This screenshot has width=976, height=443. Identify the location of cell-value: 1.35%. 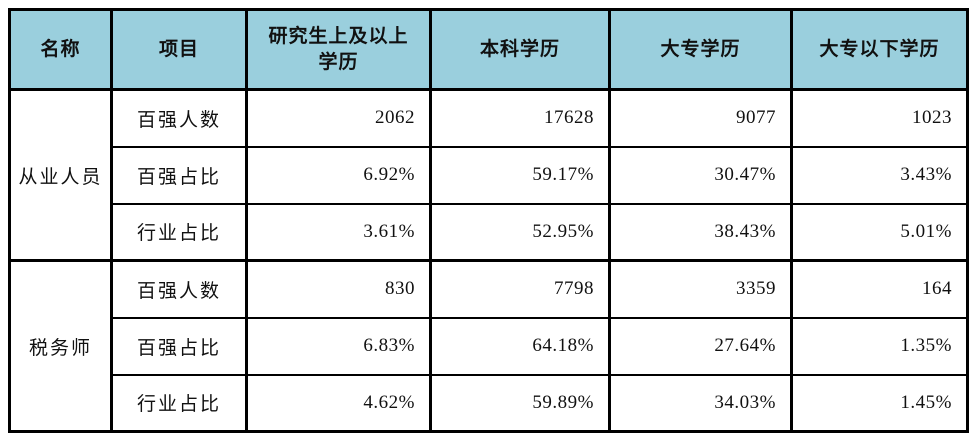
(879, 346).